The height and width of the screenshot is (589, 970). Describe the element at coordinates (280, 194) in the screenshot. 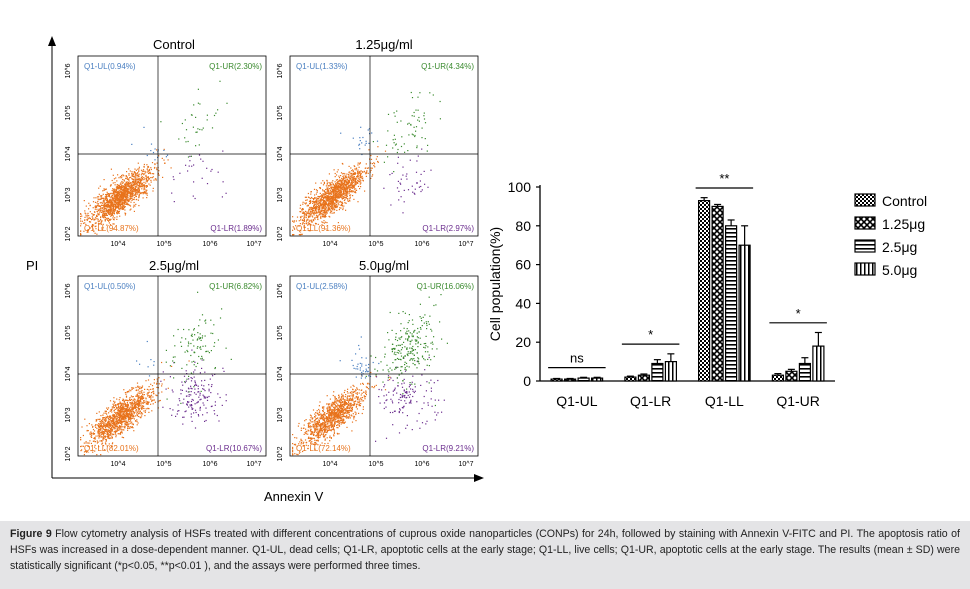

I see `y-tick-label: 10^3` at that location.